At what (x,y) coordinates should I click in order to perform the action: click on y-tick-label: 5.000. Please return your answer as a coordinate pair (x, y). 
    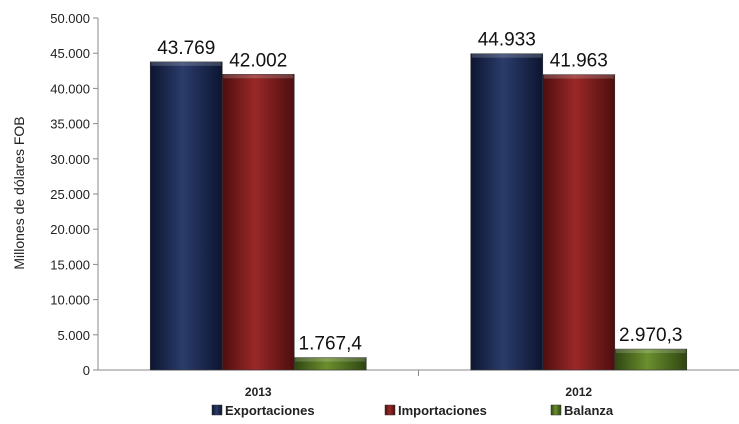
    Looking at the image, I should click on (73, 335).